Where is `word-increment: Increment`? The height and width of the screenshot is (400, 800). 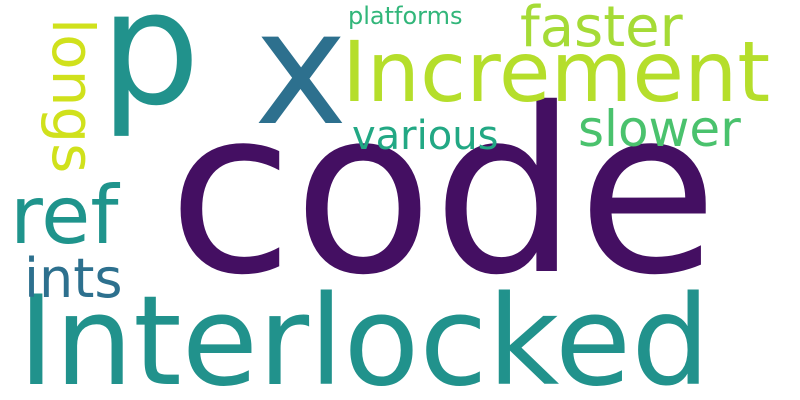 word-increment: Increment is located at coordinates (556, 72).